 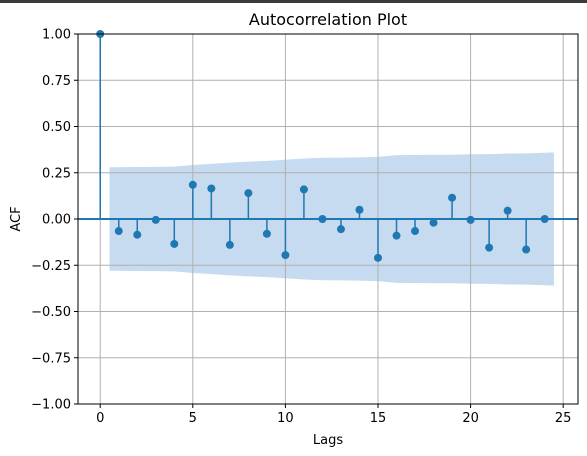 I want to click on x-tick-label: 5, so click(x=193, y=418).